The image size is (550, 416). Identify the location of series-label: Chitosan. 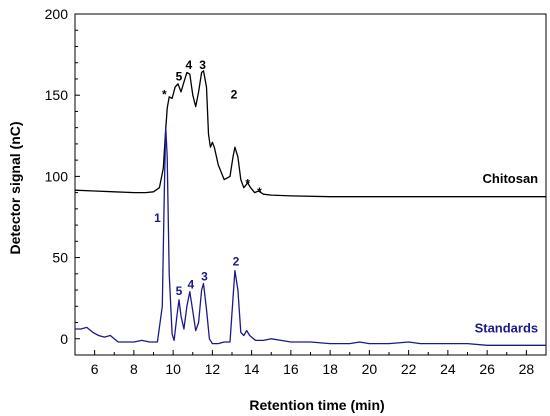
(511, 178).